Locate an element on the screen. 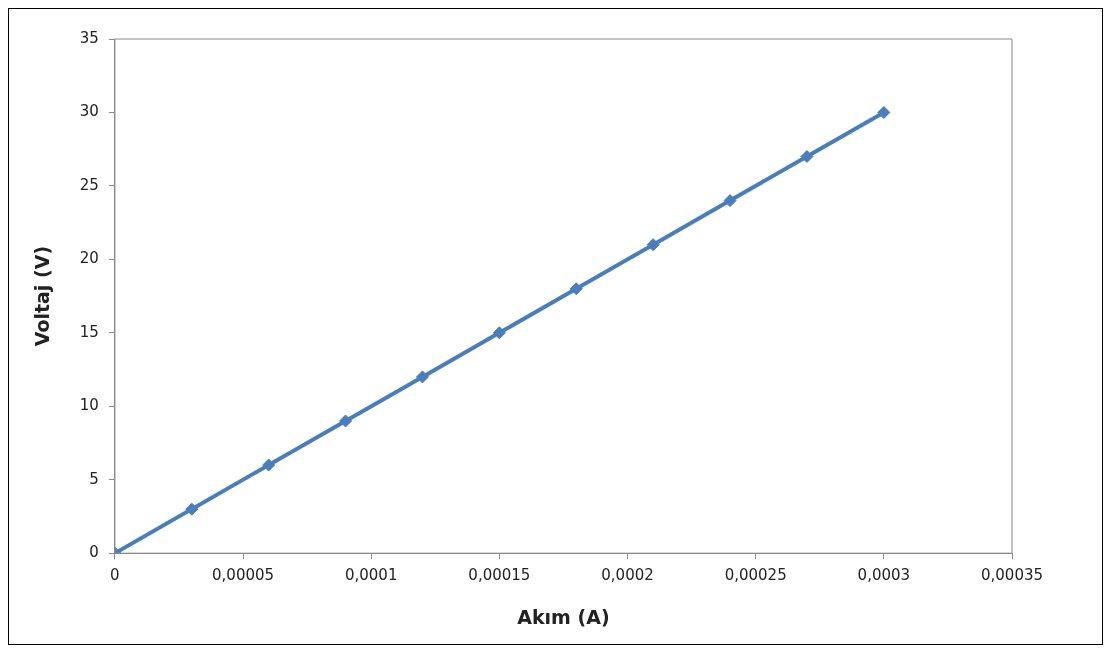 The image size is (1113, 655). x-tick-label: 0,0003 is located at coordinates (884, 575).